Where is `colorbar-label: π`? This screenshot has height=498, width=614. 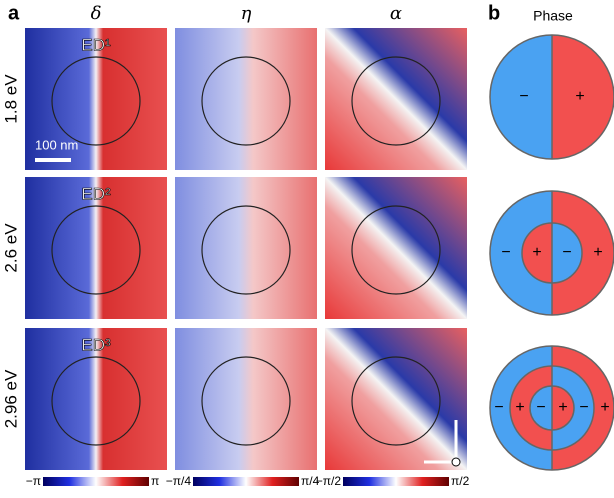
colorbar-label: π is located at coordinates (155, 481).